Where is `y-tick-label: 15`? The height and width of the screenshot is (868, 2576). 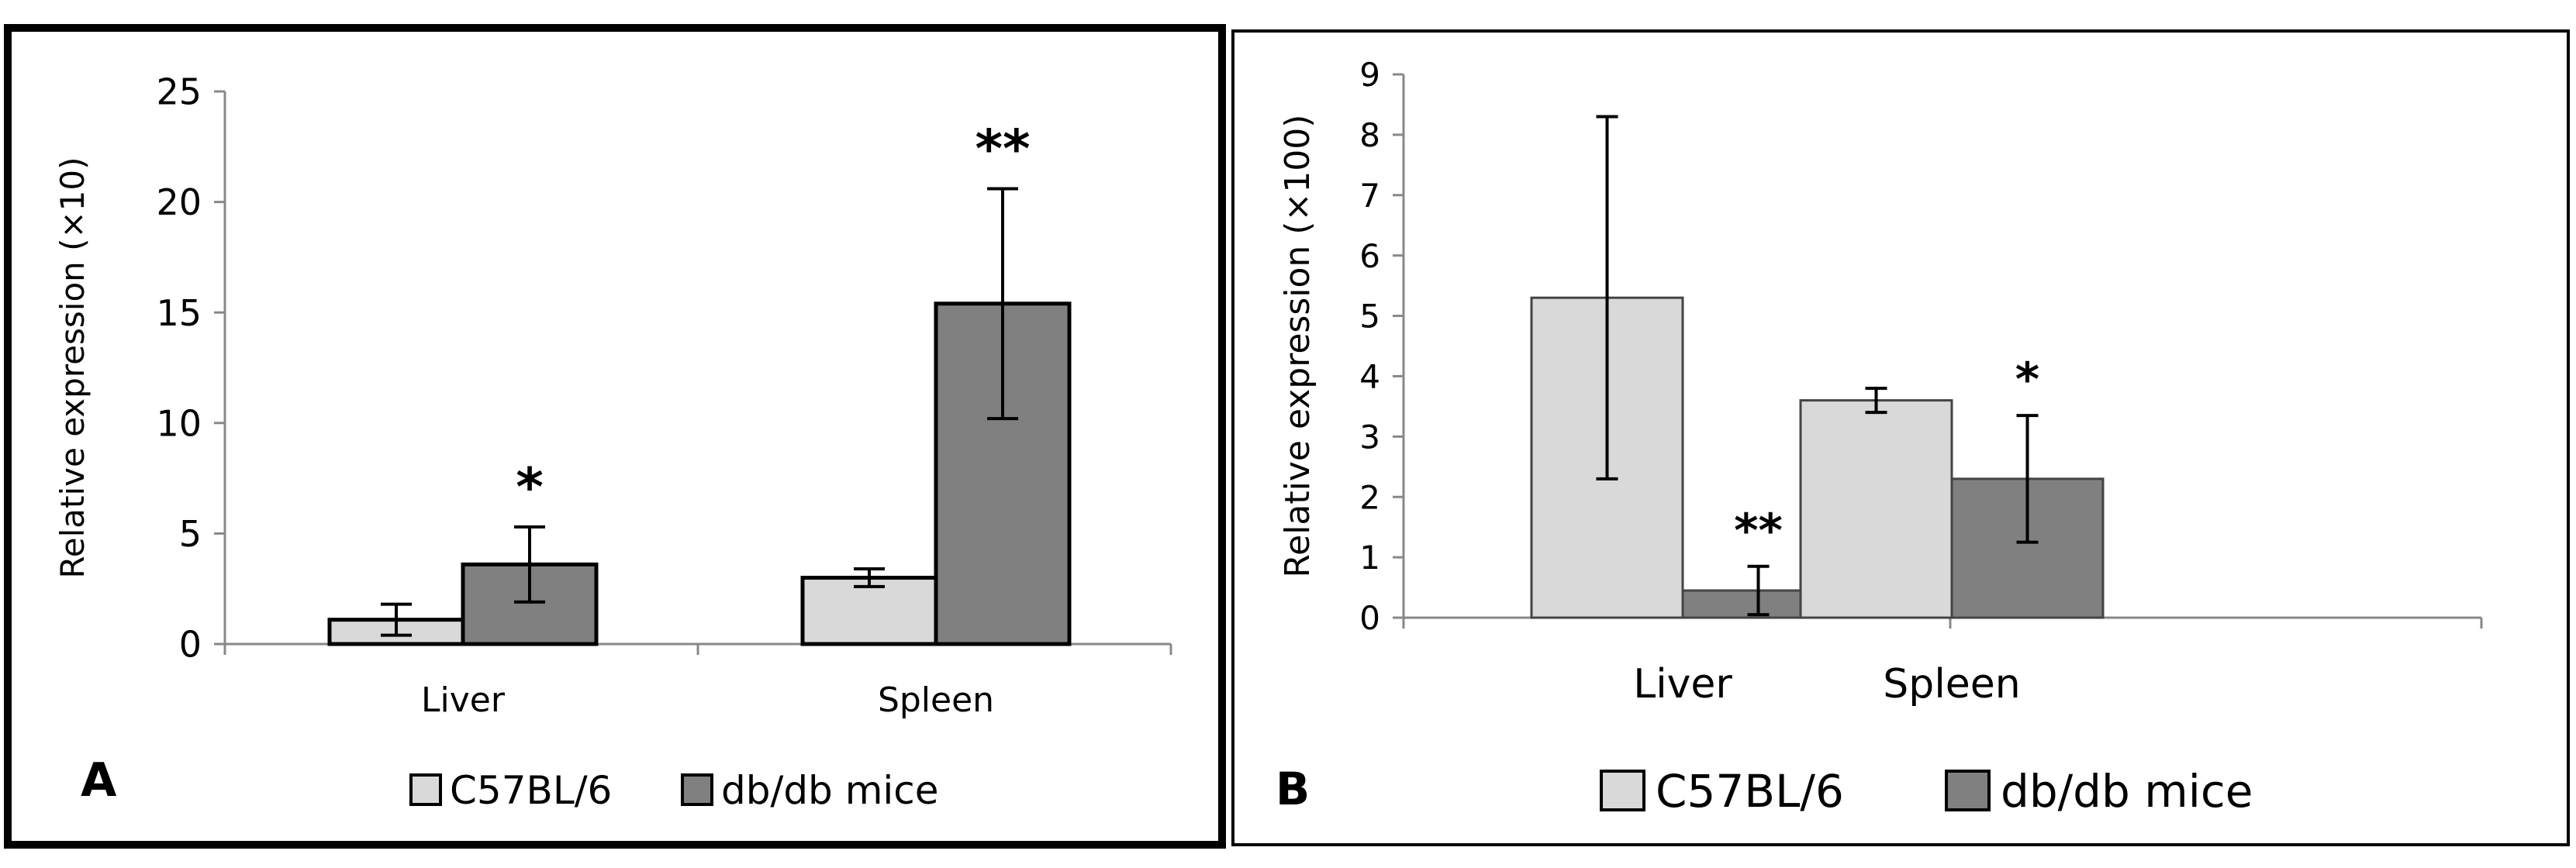
y-tick-label: 15 is located at coordinates (179, 313).